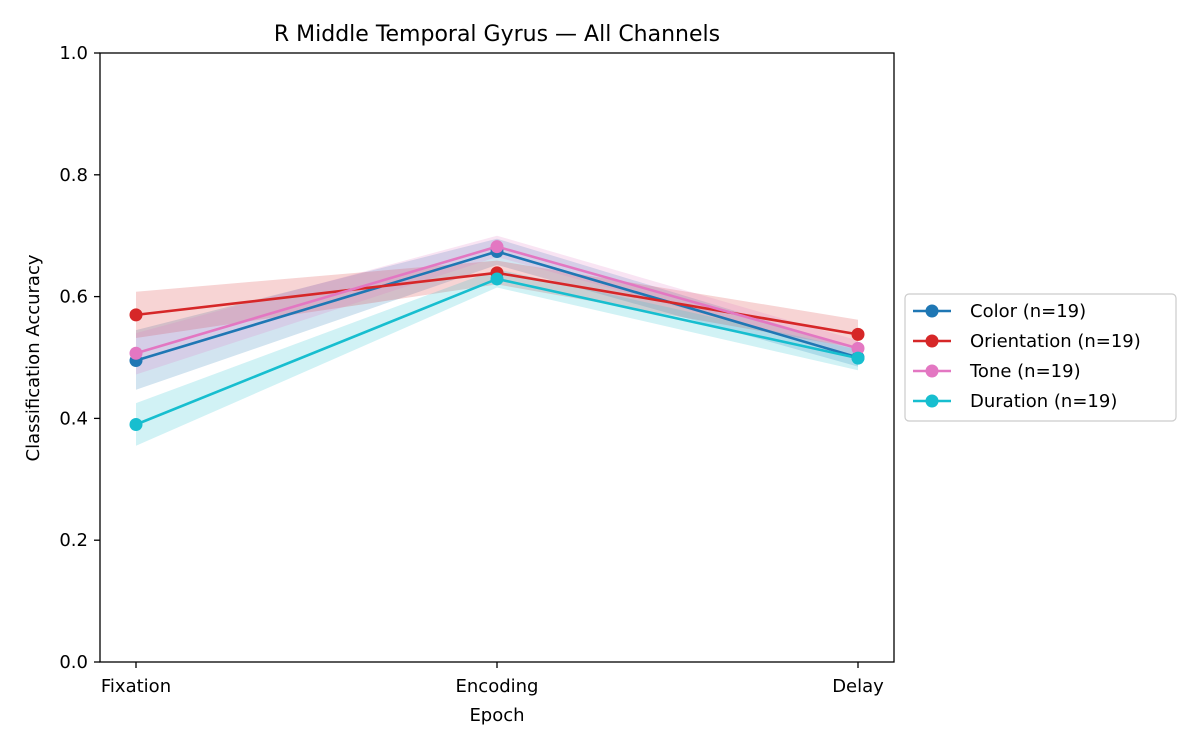 The height and width of the screenshot is (750, 1200). I want to click on legend-label-2: Tone (n=19), so click(1025, 371).